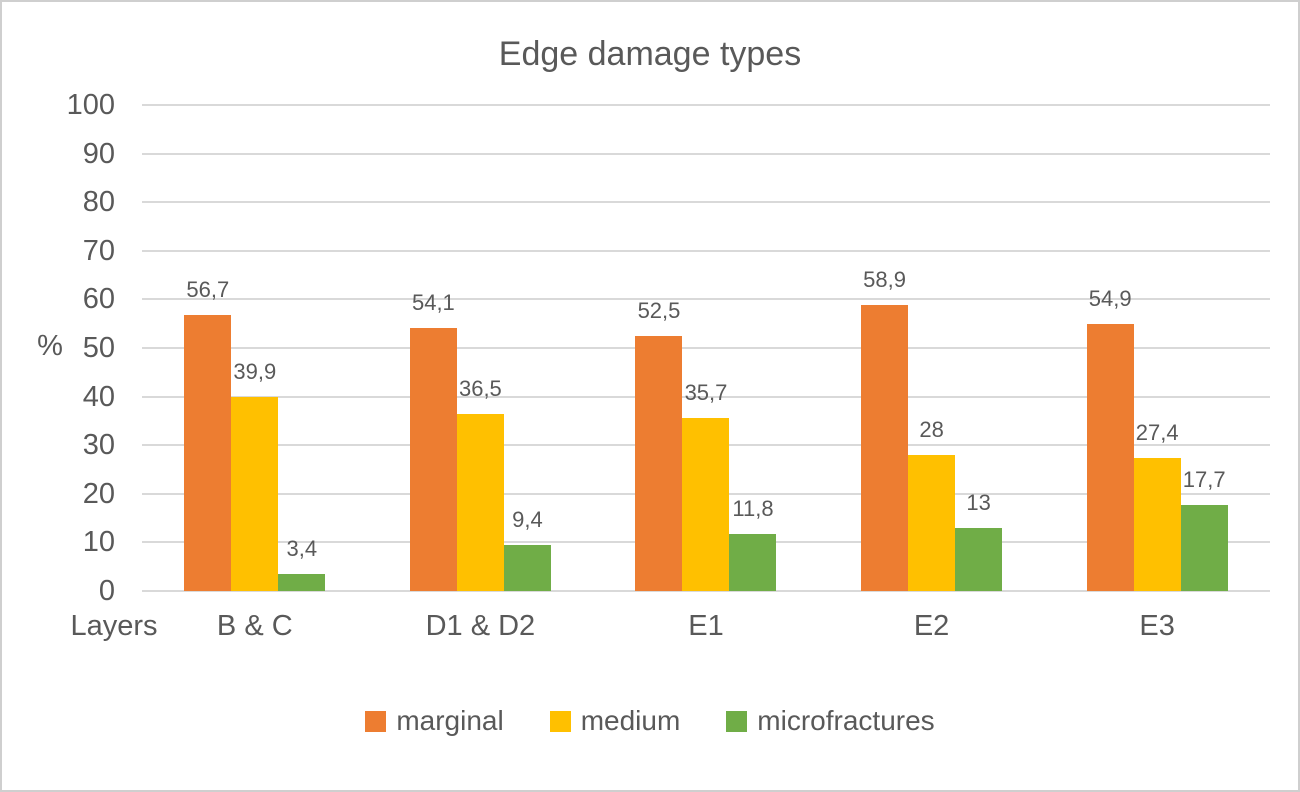 The image size is (1300, 792). I want to click on bar-value-label: 58,9, so click(884, 279).